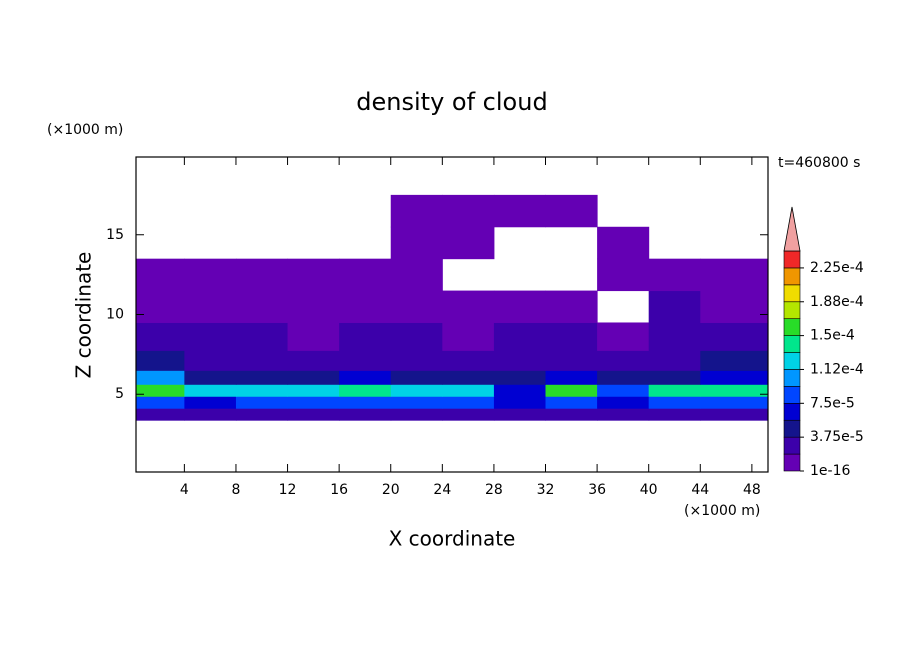 This screenshot has height=654, width=904. I want to click on x-tick-label: 32, so click(546, 490).